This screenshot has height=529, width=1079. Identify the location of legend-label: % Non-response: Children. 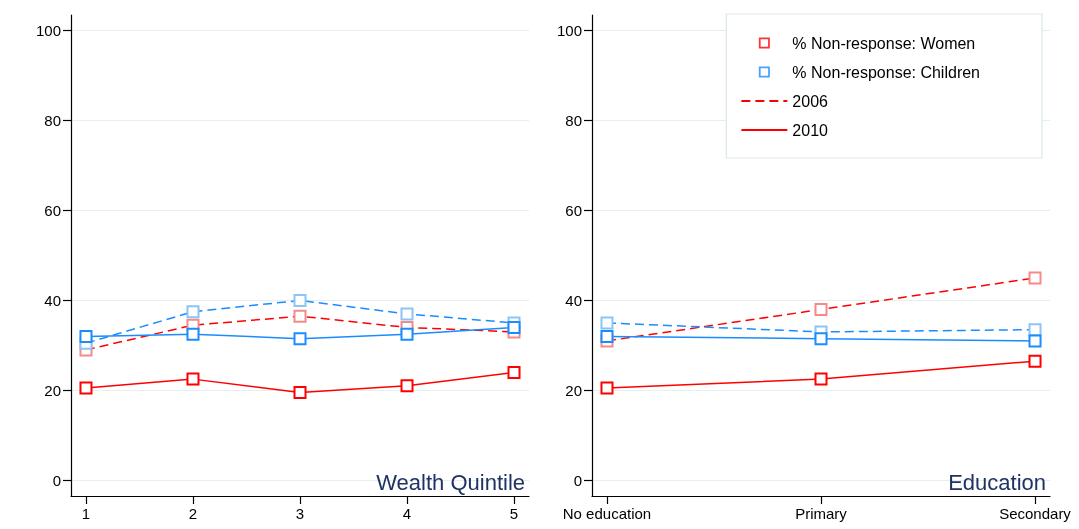
(886, 72).